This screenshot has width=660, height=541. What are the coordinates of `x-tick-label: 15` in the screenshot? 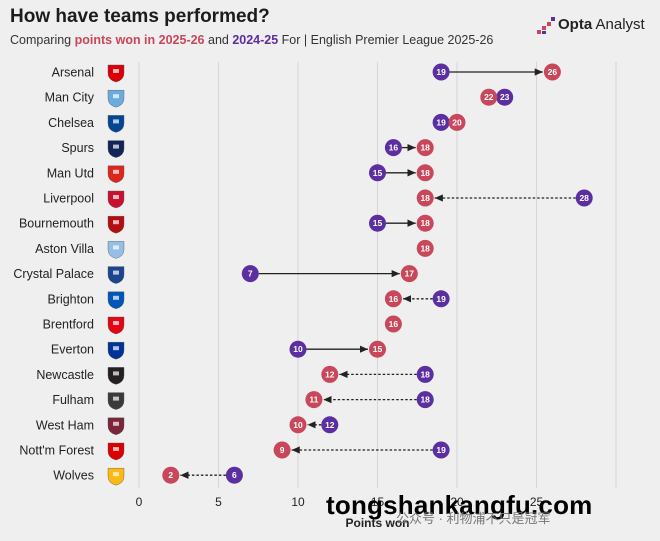 It's located at (378, 502).